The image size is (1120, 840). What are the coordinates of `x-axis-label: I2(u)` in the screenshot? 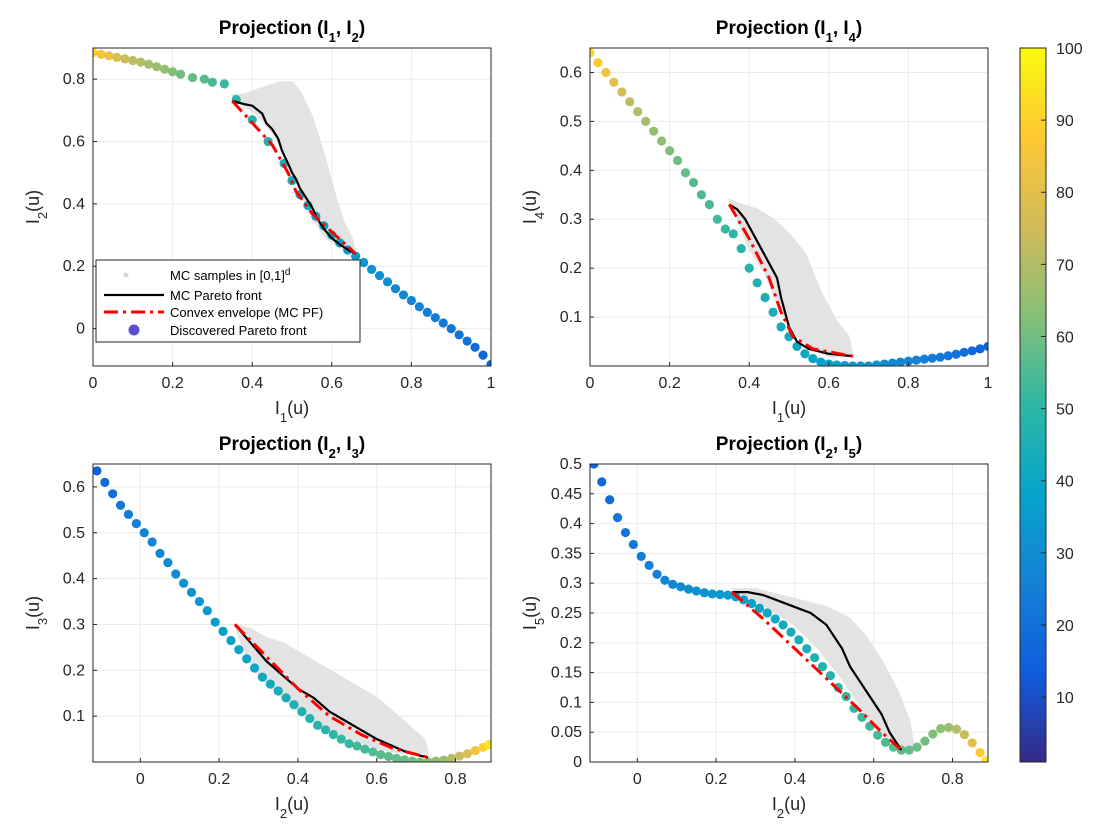 It's located at (292, 807).